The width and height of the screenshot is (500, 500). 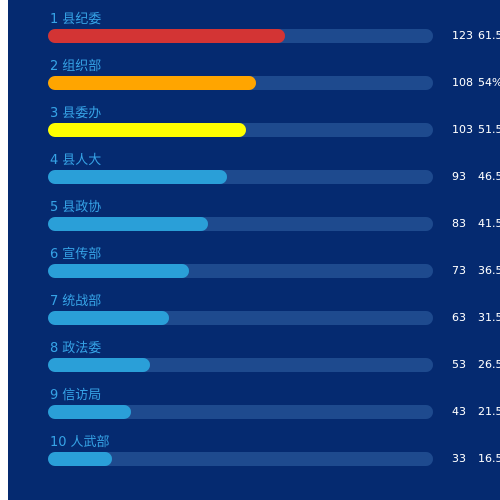 What do you see at coordinates (82, 301) in the screenshot?
I see `bar-category-name: 统战部` at bounding box center [82, 301].